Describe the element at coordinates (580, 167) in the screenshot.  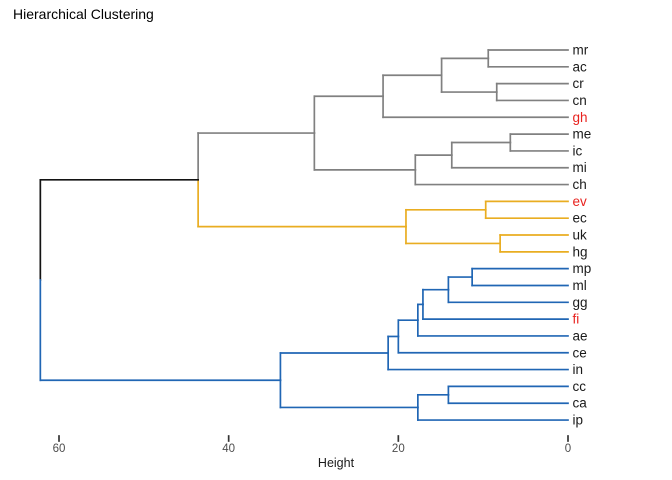
I see `leaf-label: mi` at that location.